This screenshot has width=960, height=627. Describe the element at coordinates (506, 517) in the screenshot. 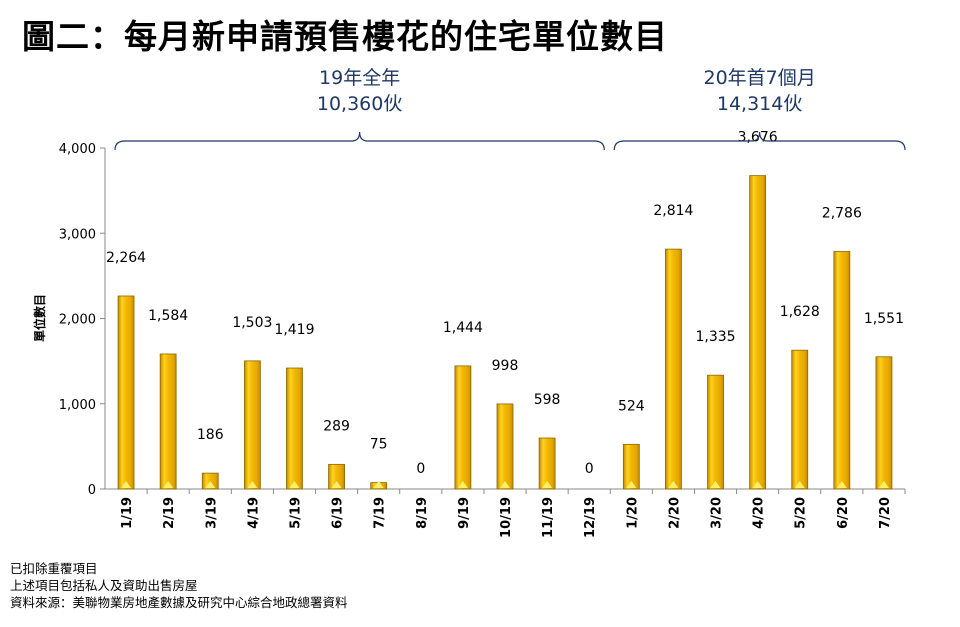

I see `x-tick-label: 10/19` at that location.